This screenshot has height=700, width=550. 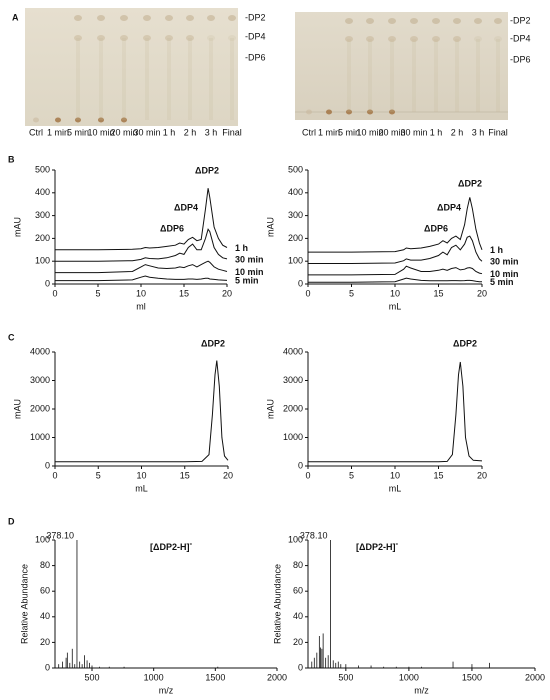 I want to click on y-tick-label: 3000, so click(x=40, y=380).